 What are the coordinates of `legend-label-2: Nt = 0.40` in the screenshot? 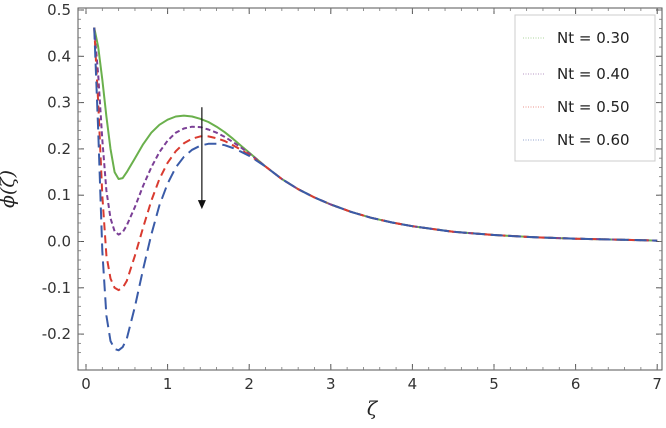 It's located at (593, 74).